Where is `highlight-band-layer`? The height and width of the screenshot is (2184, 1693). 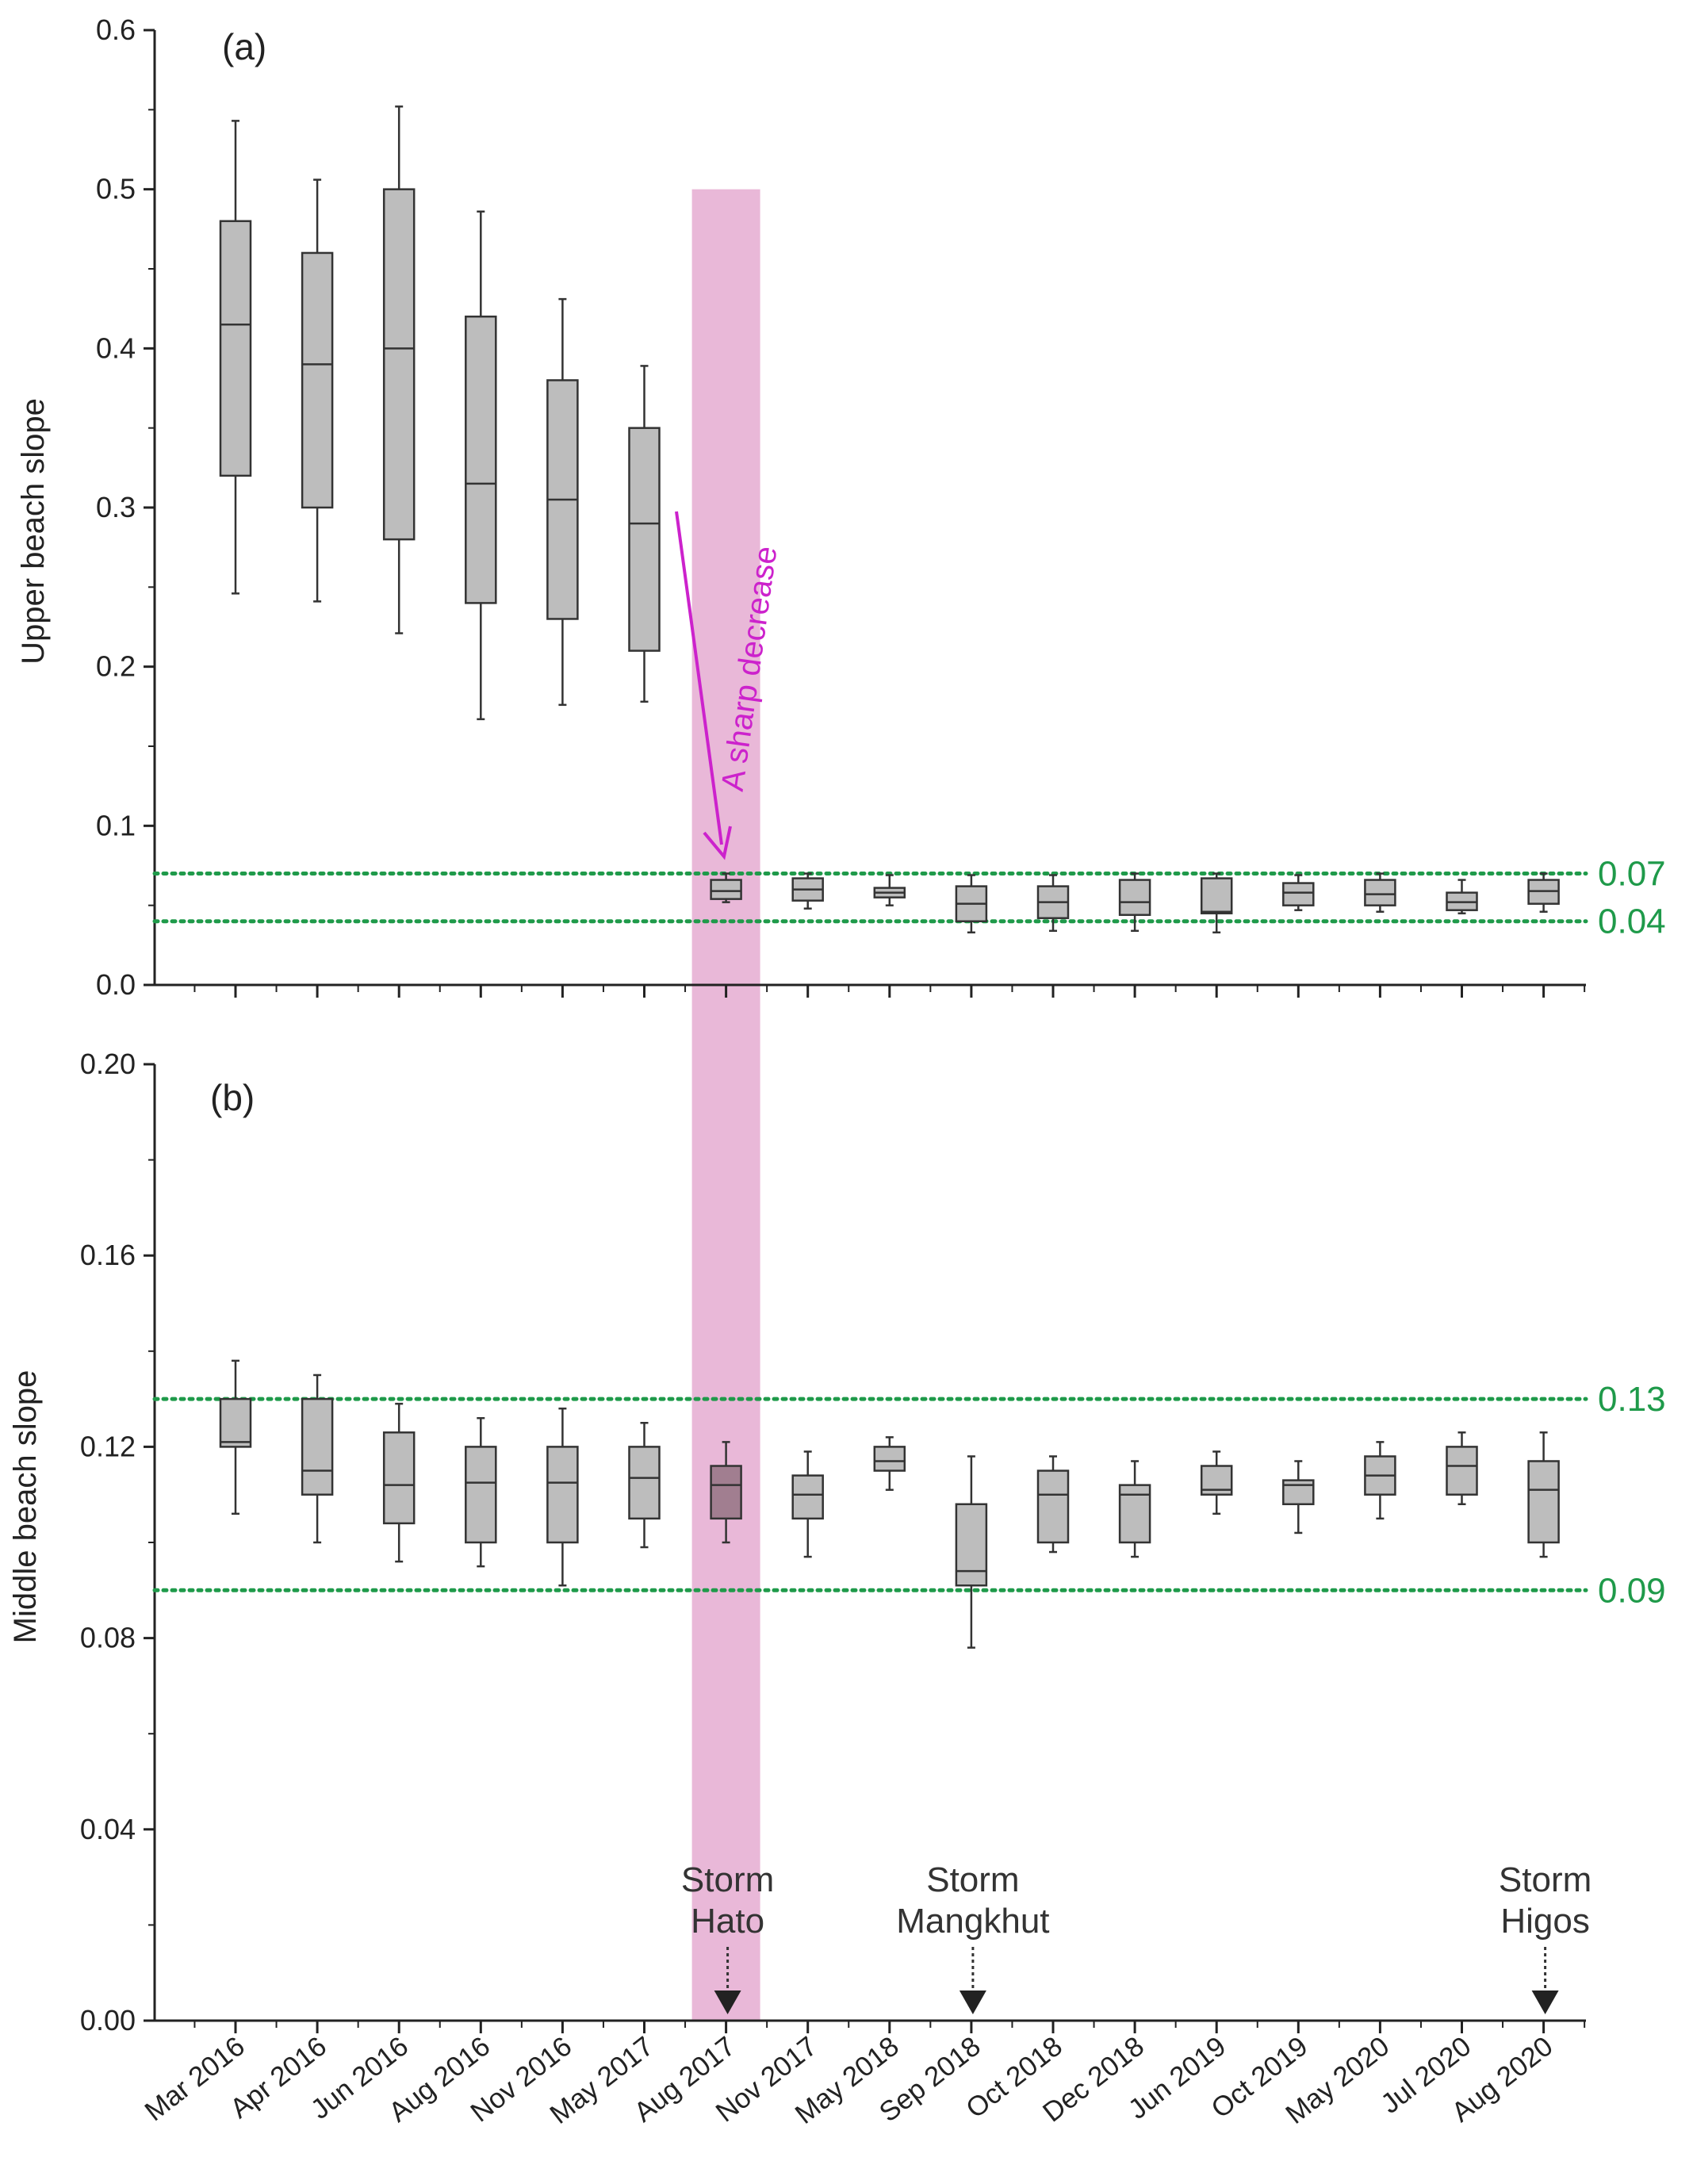
highlight-band-layer is located at coordinates (725, 1105).